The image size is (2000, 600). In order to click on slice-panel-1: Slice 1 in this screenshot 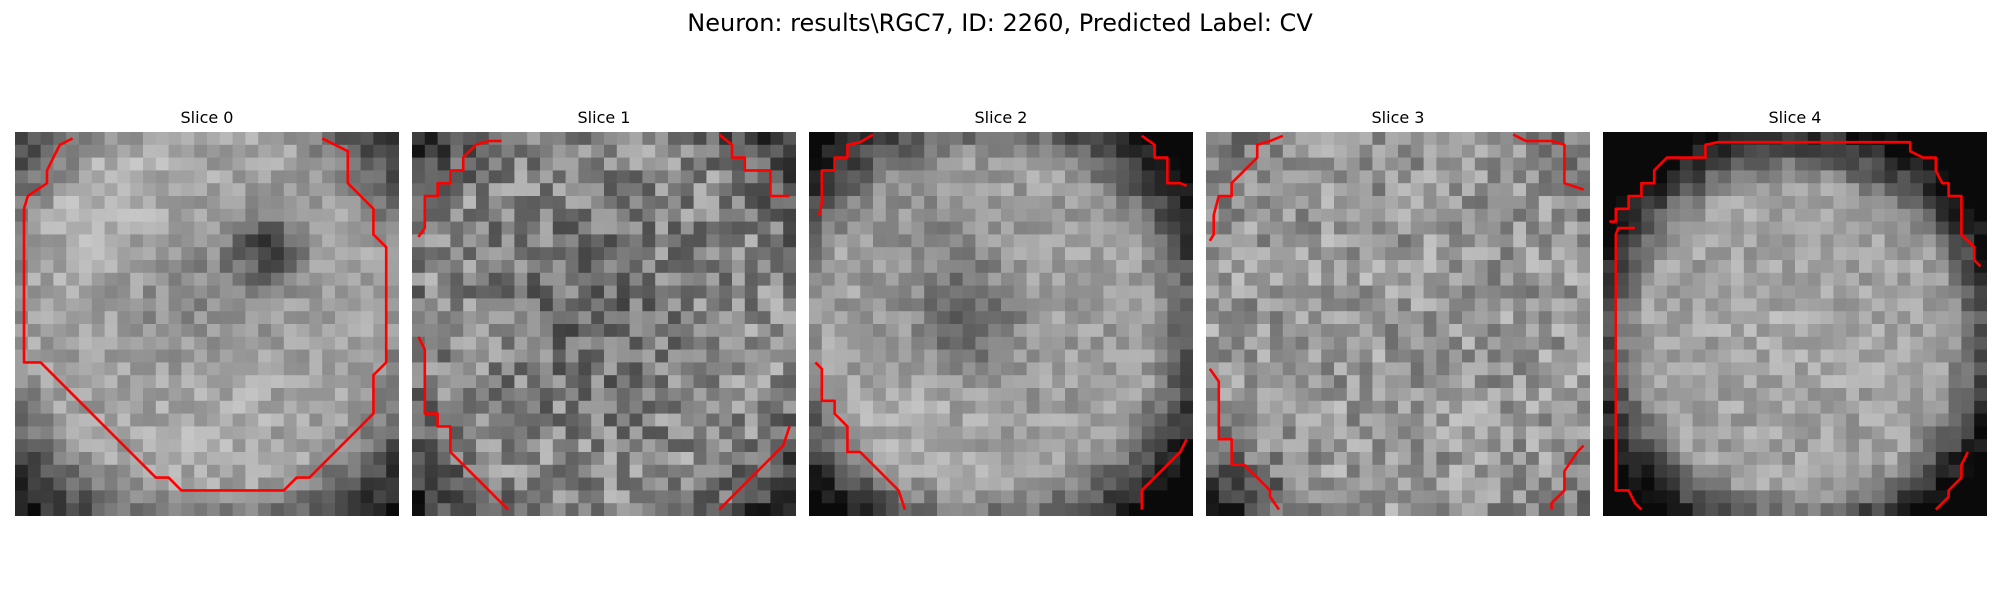, I will do `click(604, 312)`.